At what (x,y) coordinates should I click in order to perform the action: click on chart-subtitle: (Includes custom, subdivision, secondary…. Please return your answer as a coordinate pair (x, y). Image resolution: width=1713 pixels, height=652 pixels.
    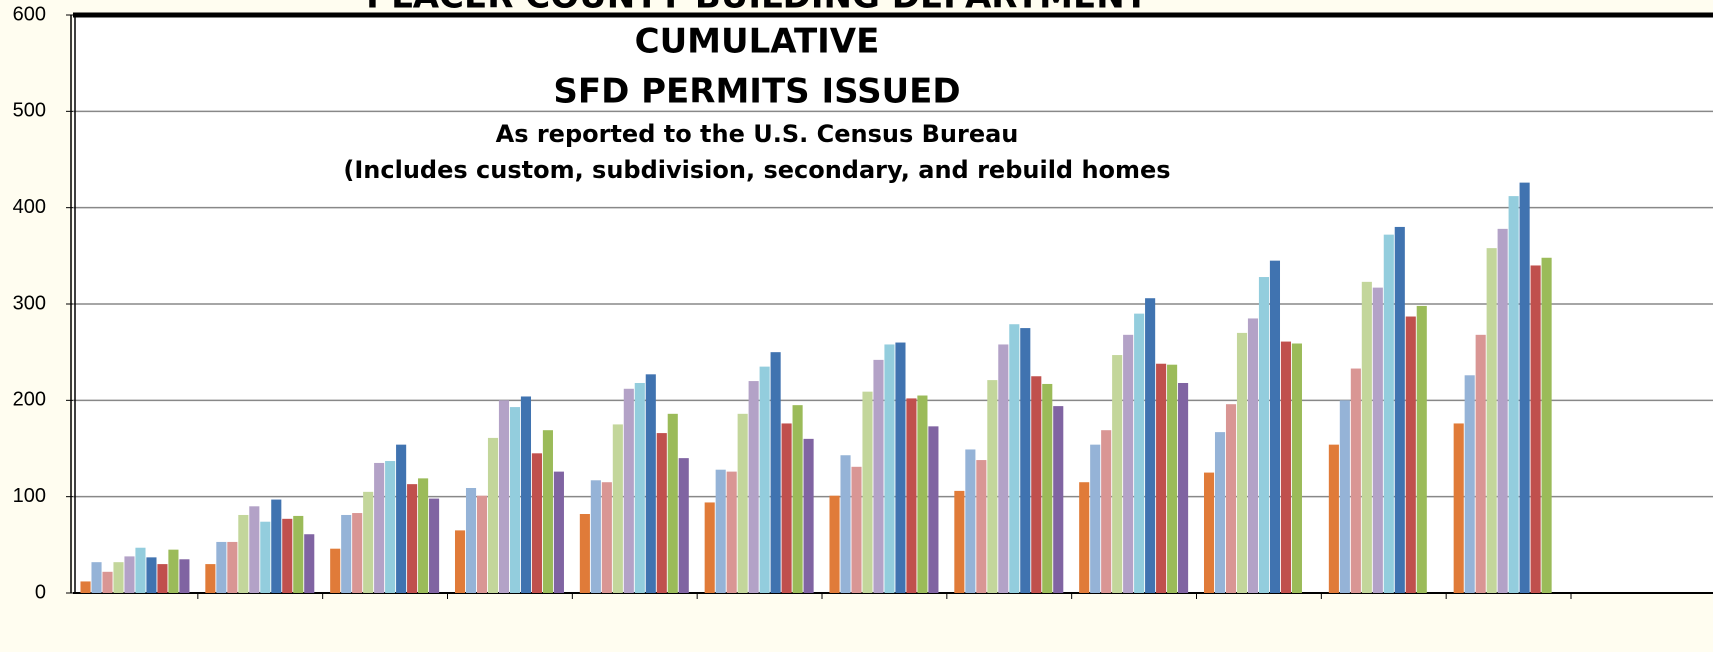
    Looking at the image, I should click on (756, 170).